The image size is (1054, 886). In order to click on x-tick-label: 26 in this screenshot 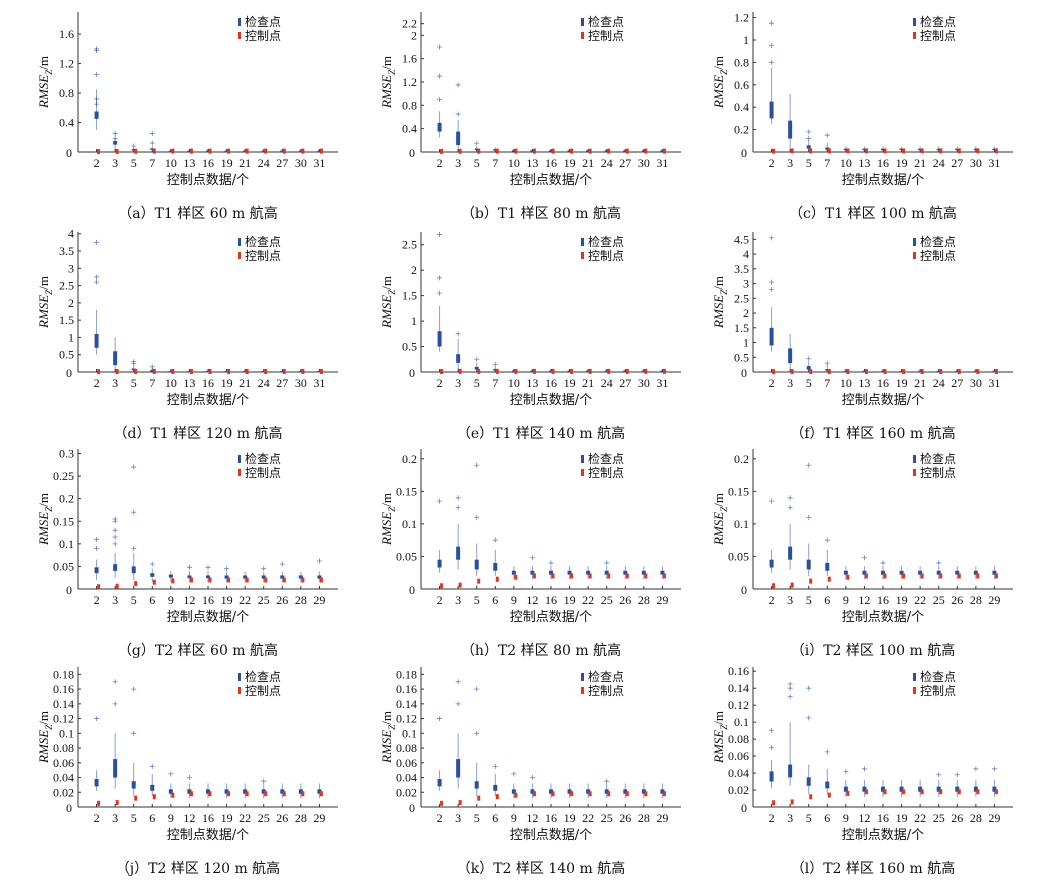, I will do `click(957, 818)`.